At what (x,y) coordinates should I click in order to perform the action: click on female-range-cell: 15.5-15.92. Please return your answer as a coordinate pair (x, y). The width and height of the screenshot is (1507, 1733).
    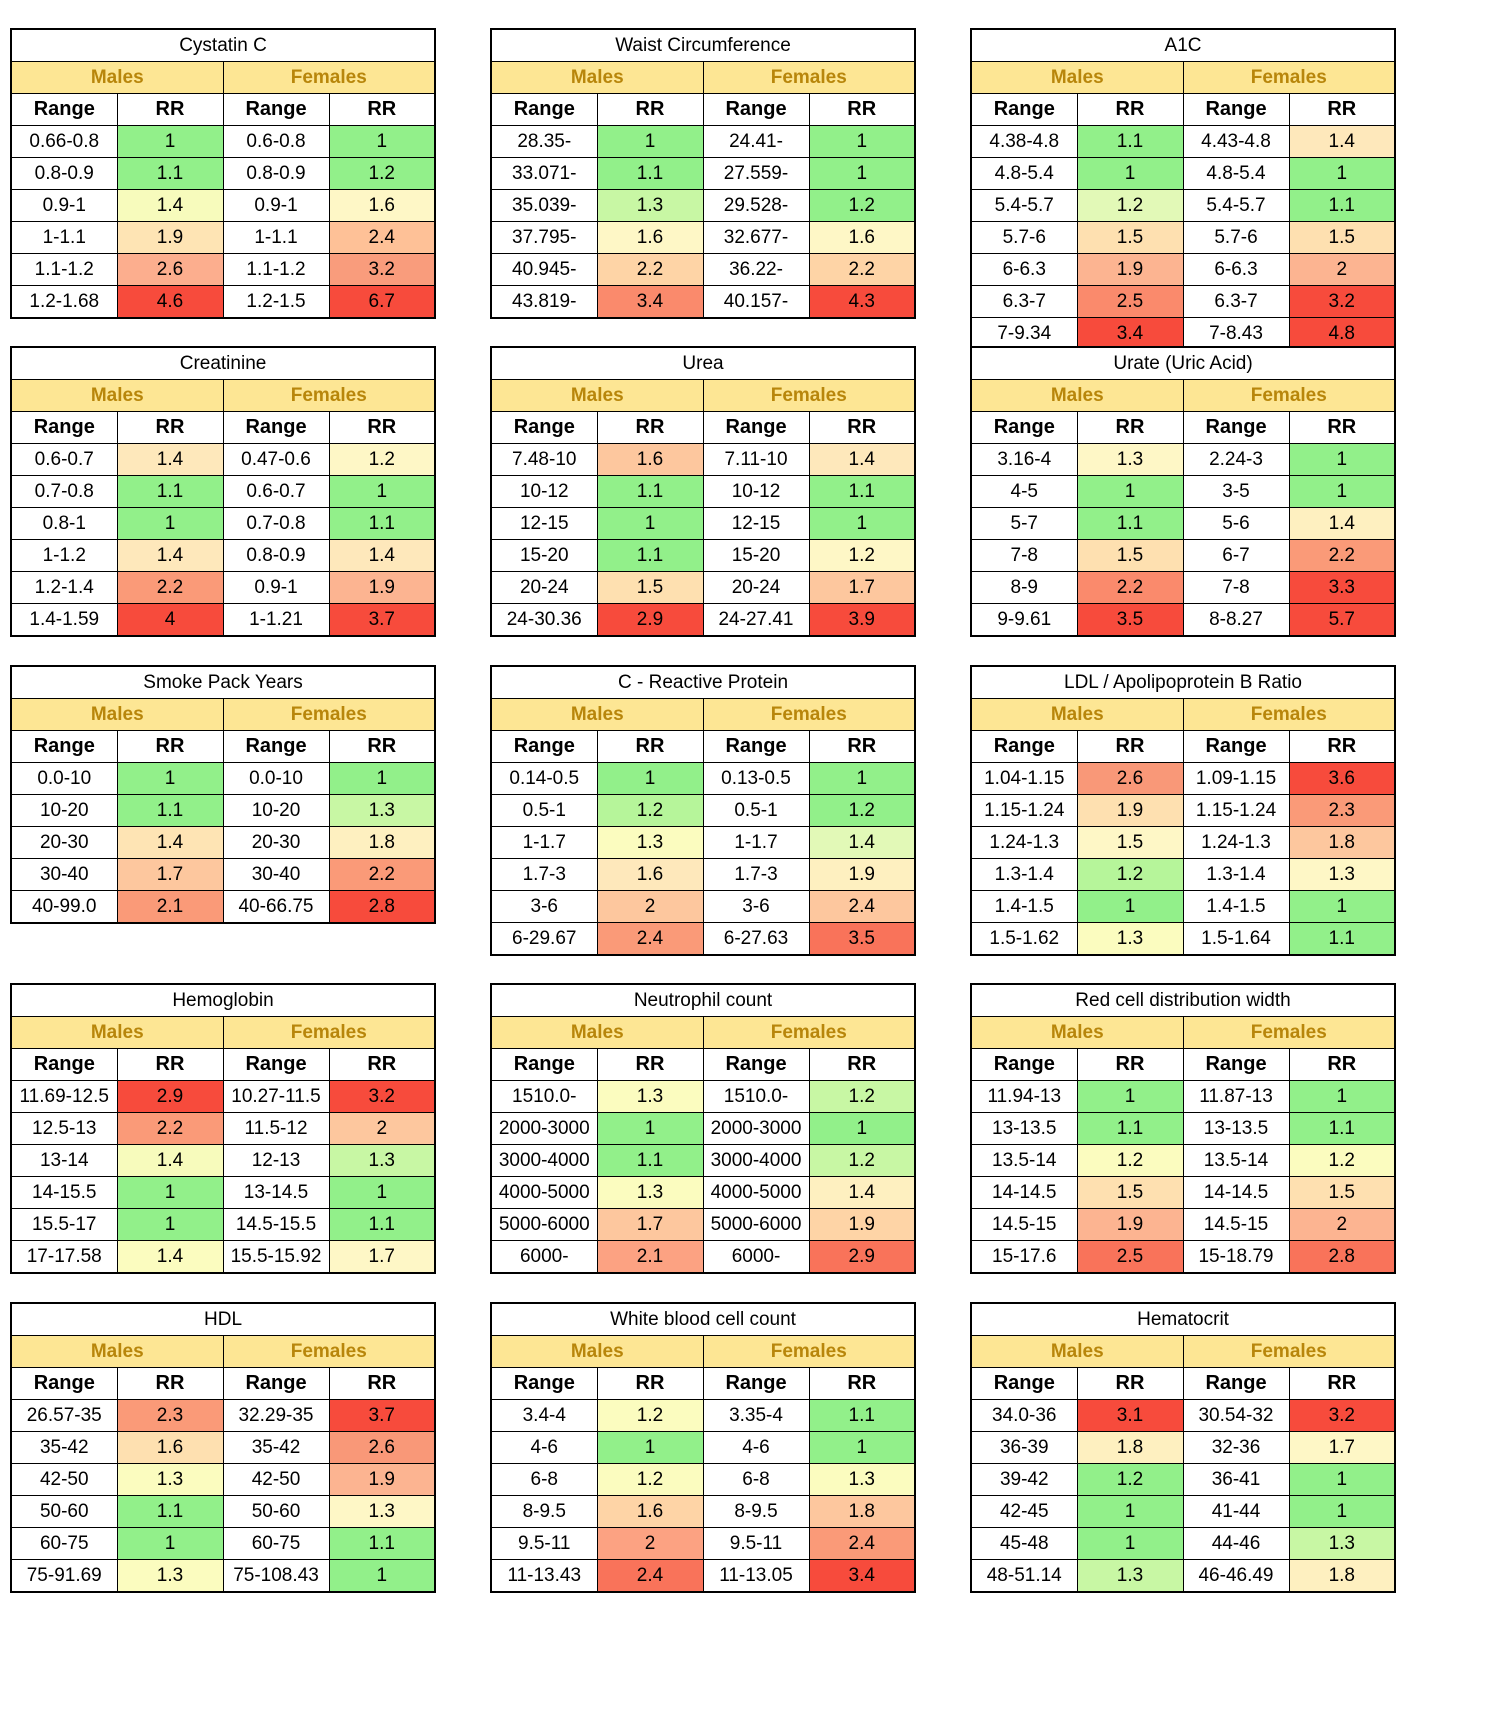
    Looking at the image, I should click on (276, 1257).